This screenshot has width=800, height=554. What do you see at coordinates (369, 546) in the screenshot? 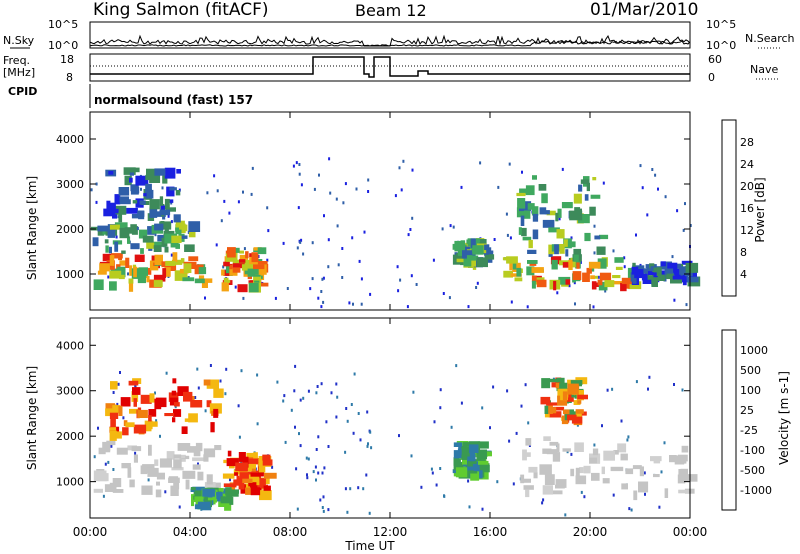
I see `x-axis-label: Time UT` at bounding box center [369, 546].